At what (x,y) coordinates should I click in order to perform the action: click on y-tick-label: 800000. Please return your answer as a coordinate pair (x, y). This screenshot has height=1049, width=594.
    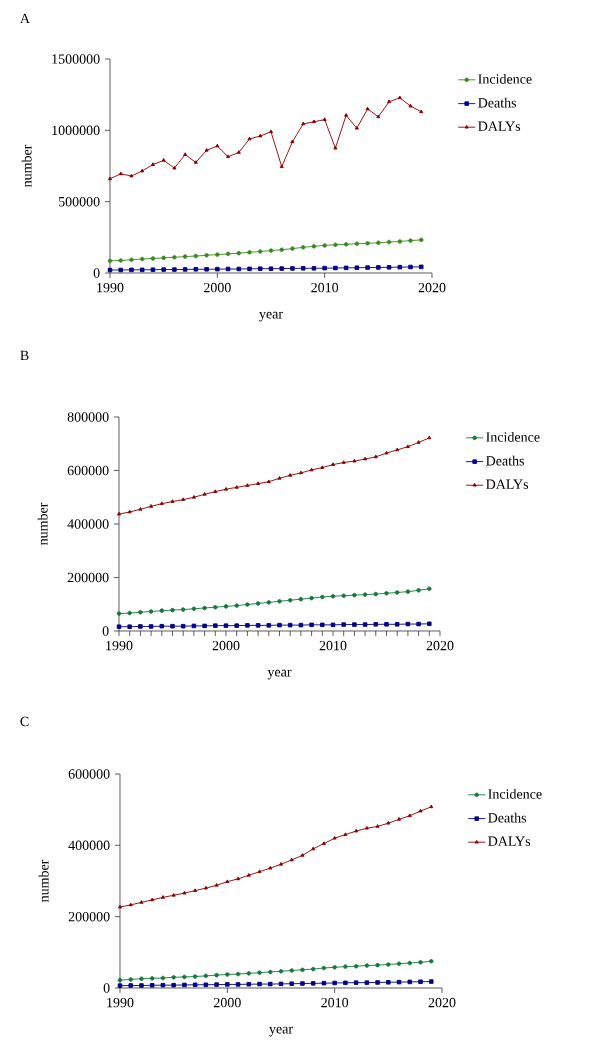
    Looking at the image, I should click on (88, 417).